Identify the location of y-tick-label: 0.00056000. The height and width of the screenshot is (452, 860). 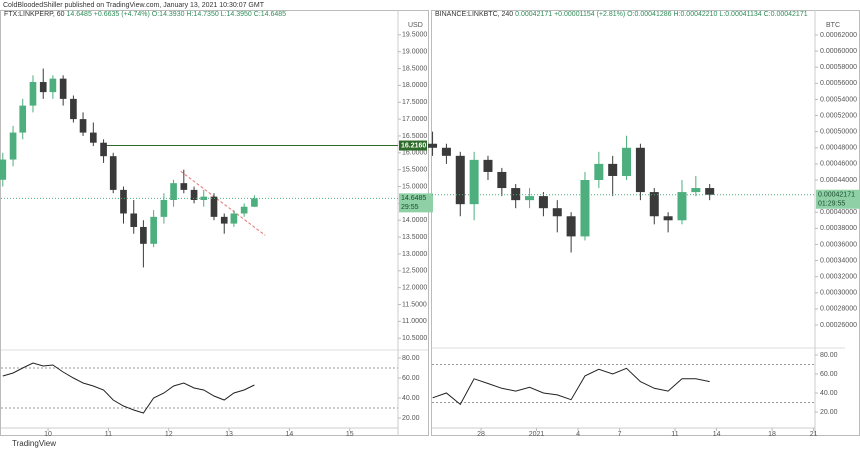
(838, 83).